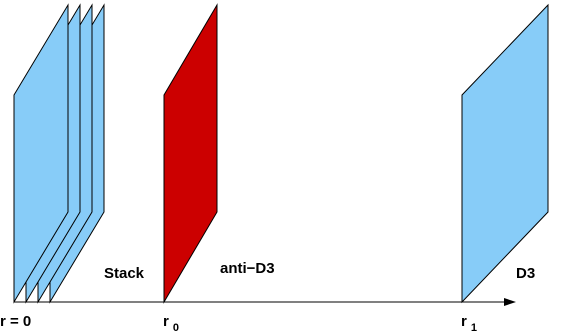  I want to click on r1-subscript: 1, so click(474, 328).